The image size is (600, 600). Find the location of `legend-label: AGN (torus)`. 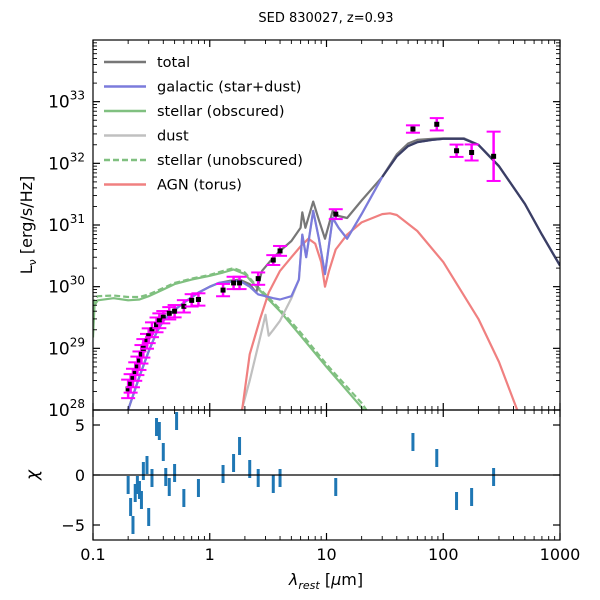

legend-label: AGN (torus) is located at coordinates (199, 186).